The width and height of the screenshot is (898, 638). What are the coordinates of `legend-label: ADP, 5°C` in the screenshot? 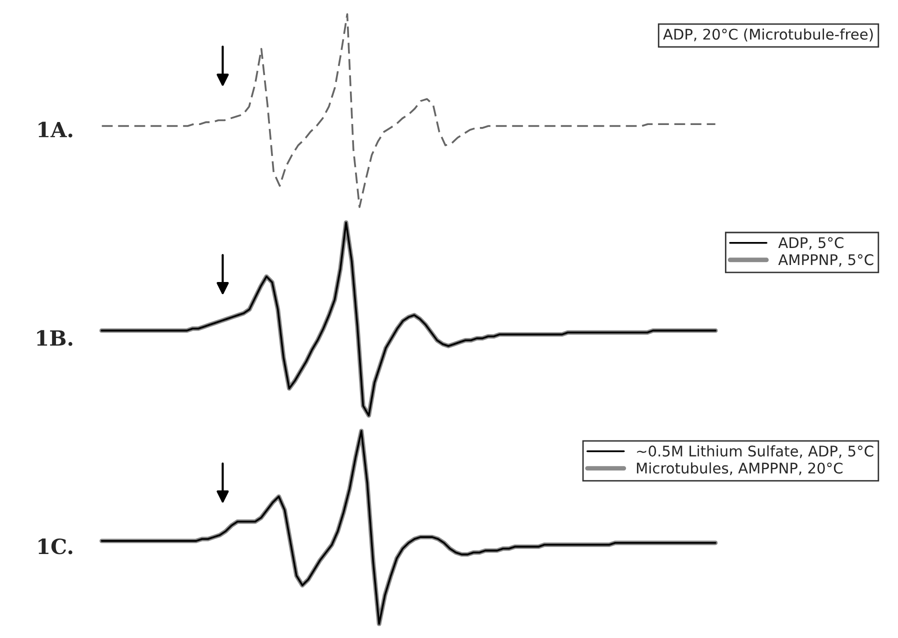 It's located at (811, 243).